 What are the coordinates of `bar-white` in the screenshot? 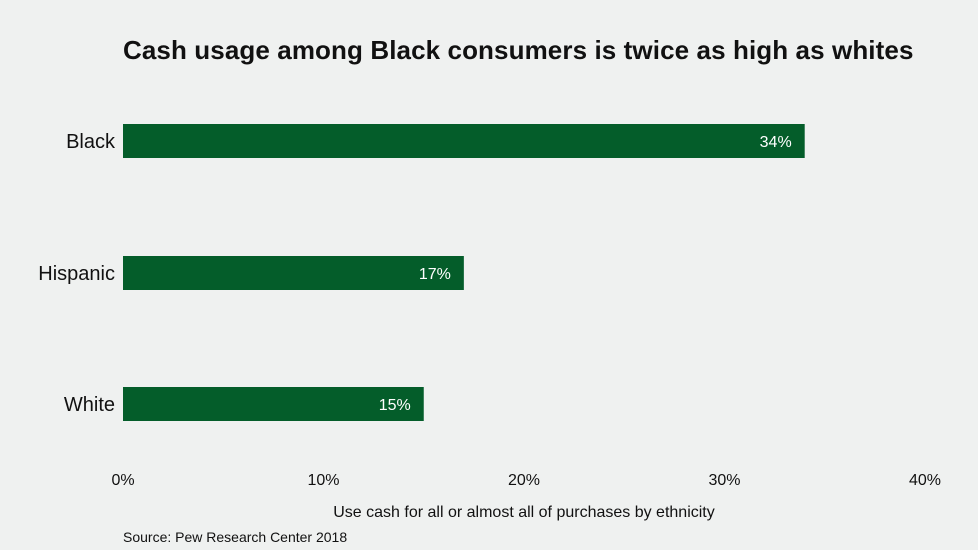 It's located at (273, 404).